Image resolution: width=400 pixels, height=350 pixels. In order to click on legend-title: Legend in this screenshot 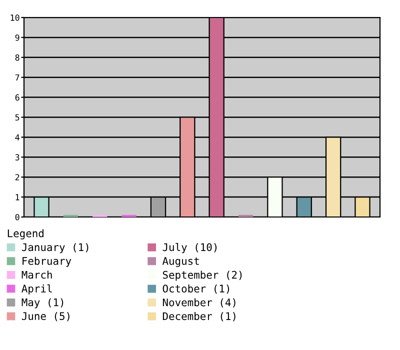, I will do `click(26, 234)`.